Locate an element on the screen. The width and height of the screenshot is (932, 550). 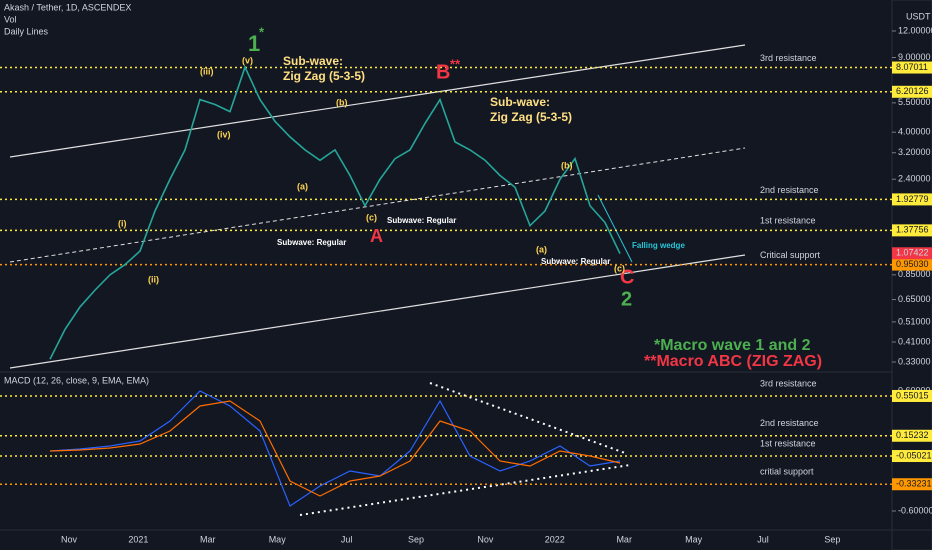
y-tick-label: 3.20000 is located at coordinates (914, 152).